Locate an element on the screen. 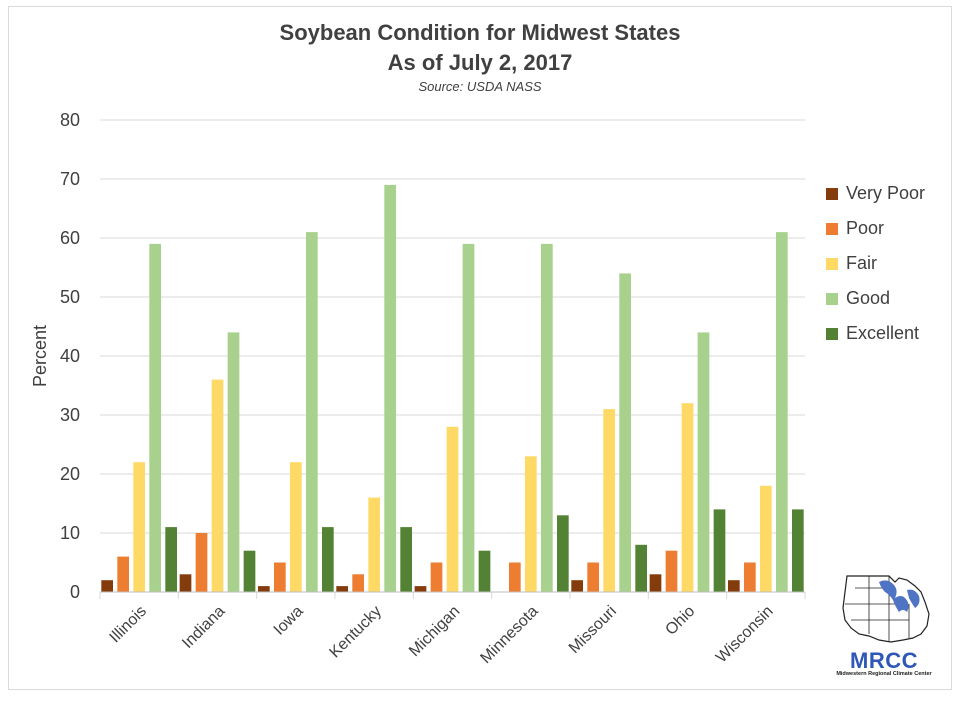 Image resolution: width=960 pixels, height=701 pixels. legend-item: Very Poor is located at coordinates (875, 193).